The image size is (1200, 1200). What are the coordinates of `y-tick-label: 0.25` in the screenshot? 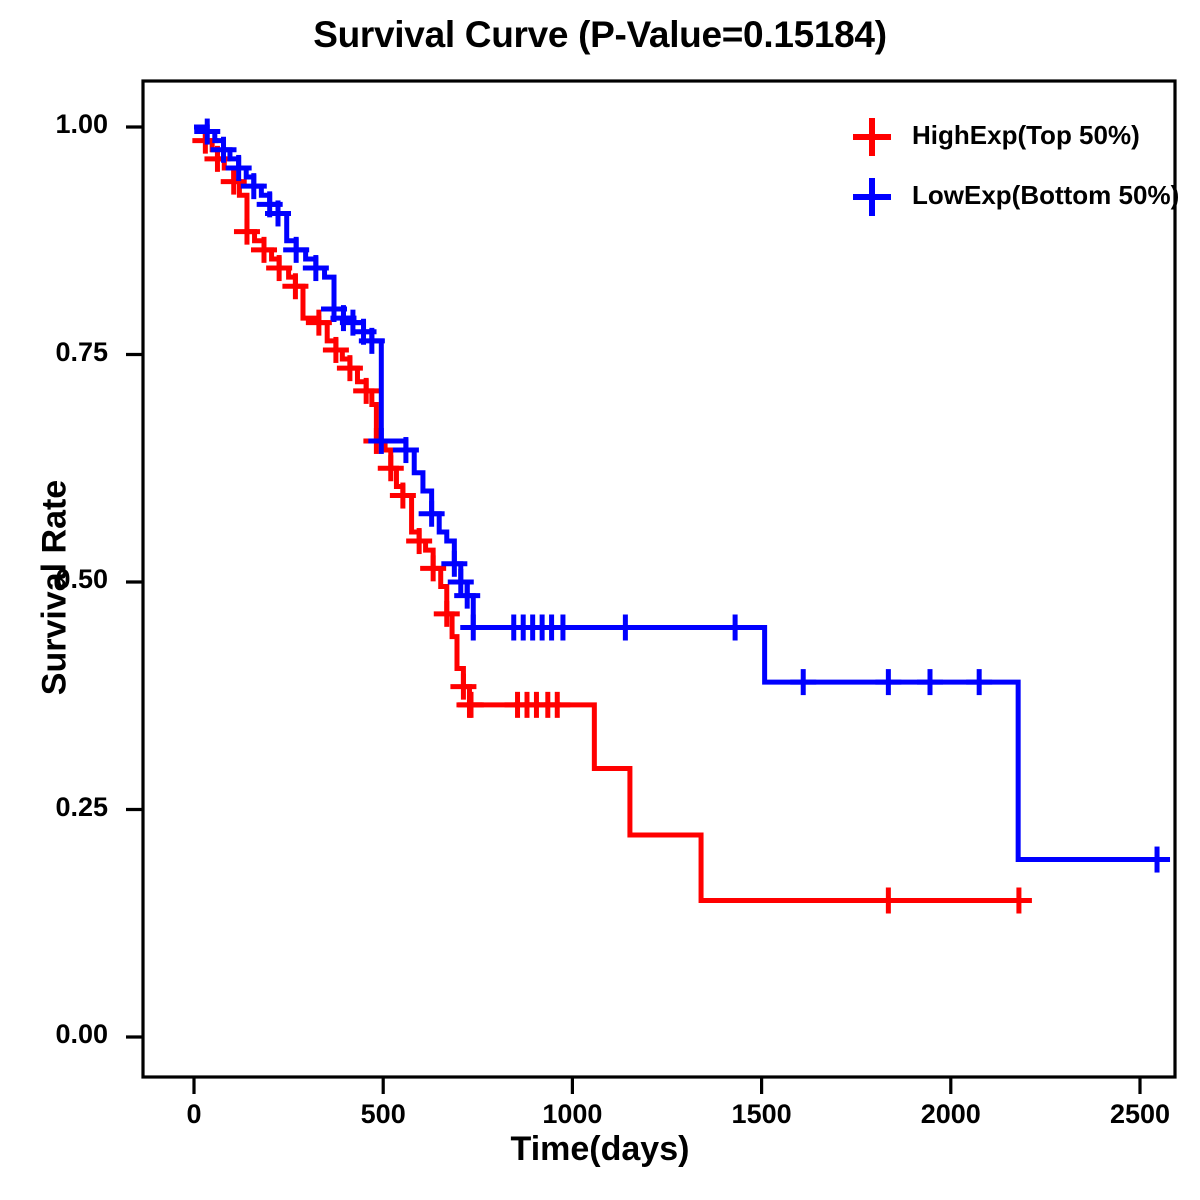 It's located at (81, 806).